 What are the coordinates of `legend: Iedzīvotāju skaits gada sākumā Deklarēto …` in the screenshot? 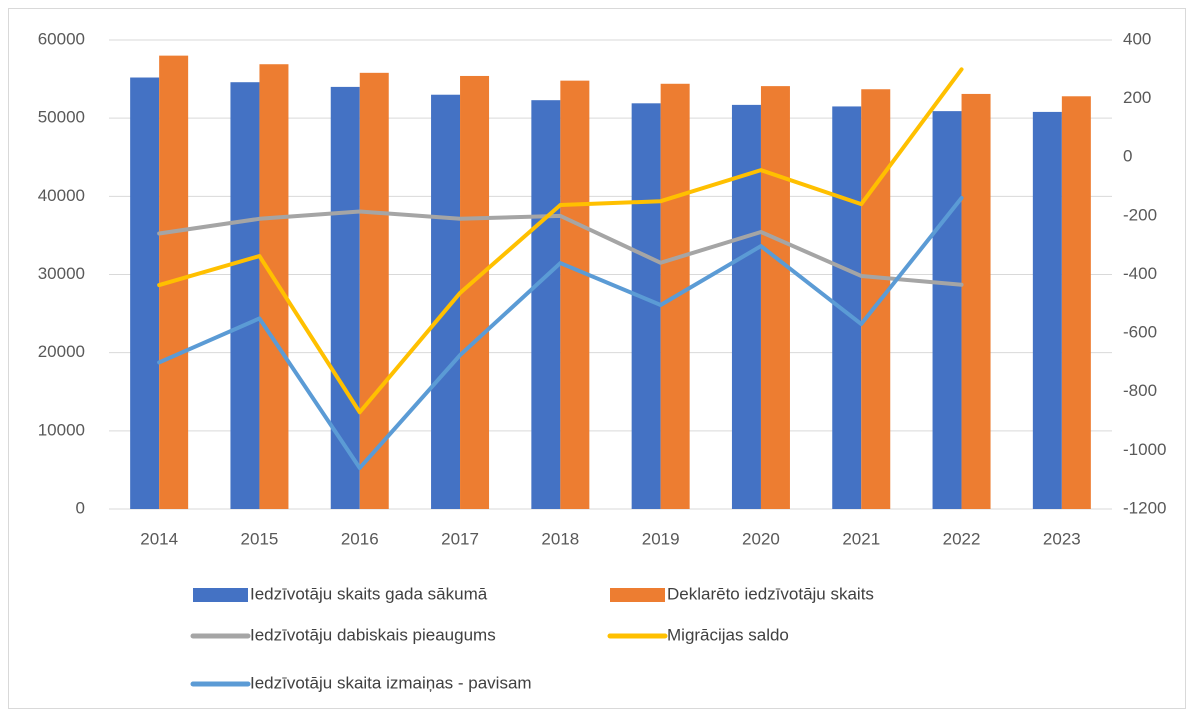 It's located at (532, 638).